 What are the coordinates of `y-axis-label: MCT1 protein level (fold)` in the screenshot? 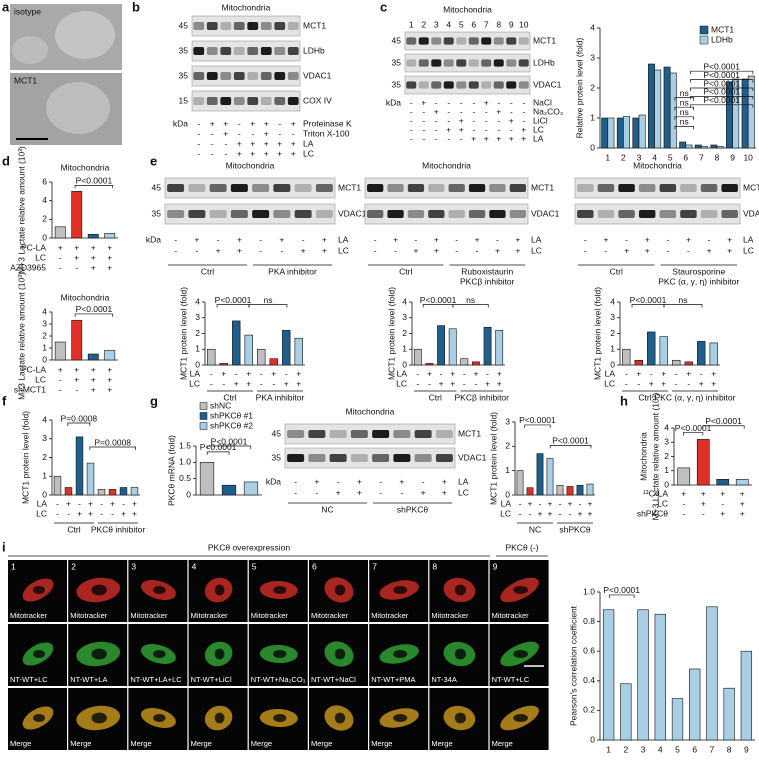 It's located at (597, 333).